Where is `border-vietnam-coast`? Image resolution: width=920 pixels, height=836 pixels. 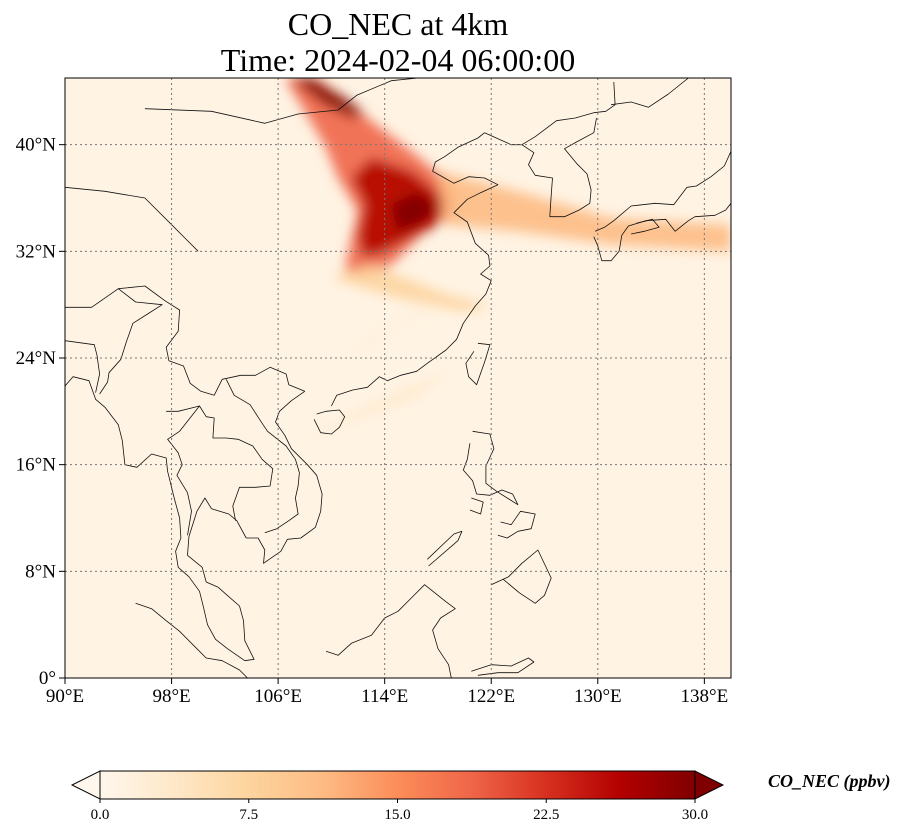 border-vietnam-coast is located at coordinates (284, 477).